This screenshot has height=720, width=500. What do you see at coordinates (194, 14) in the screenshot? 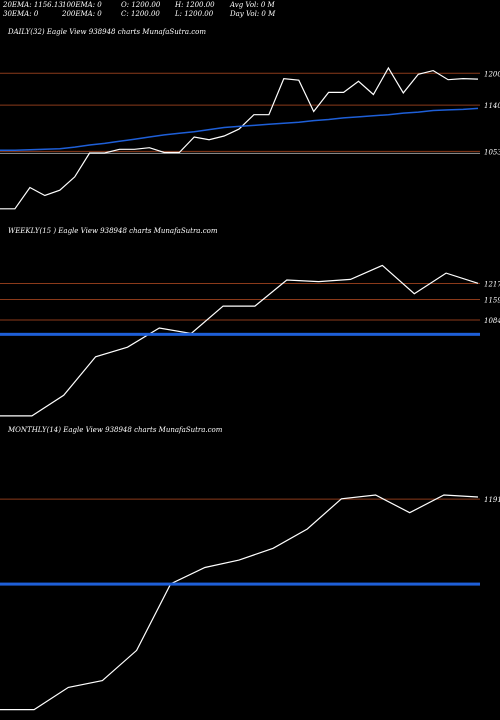
I see `header-low: L: 1200.00` at bounding box center [194, 14].